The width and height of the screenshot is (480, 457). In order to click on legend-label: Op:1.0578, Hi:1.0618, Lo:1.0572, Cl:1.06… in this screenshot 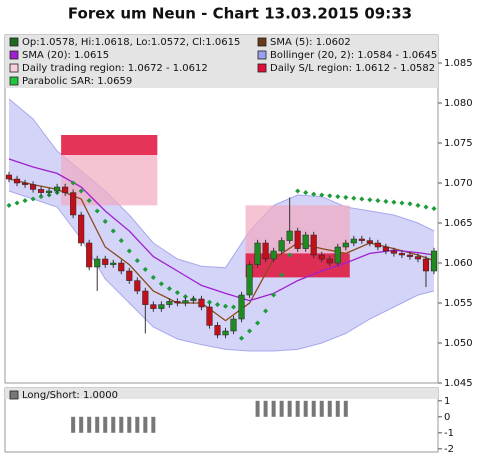, I will do `click(131, 42)`.